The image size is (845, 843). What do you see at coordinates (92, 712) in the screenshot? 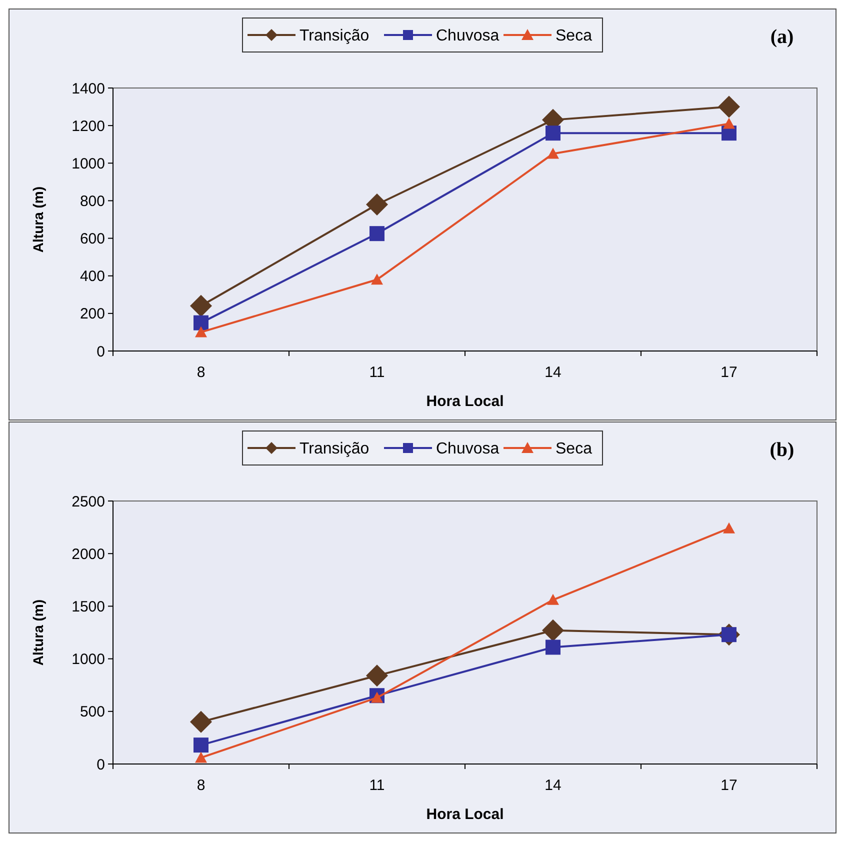
I see `y-tick-label: 500` at bounding box center [92, 712].